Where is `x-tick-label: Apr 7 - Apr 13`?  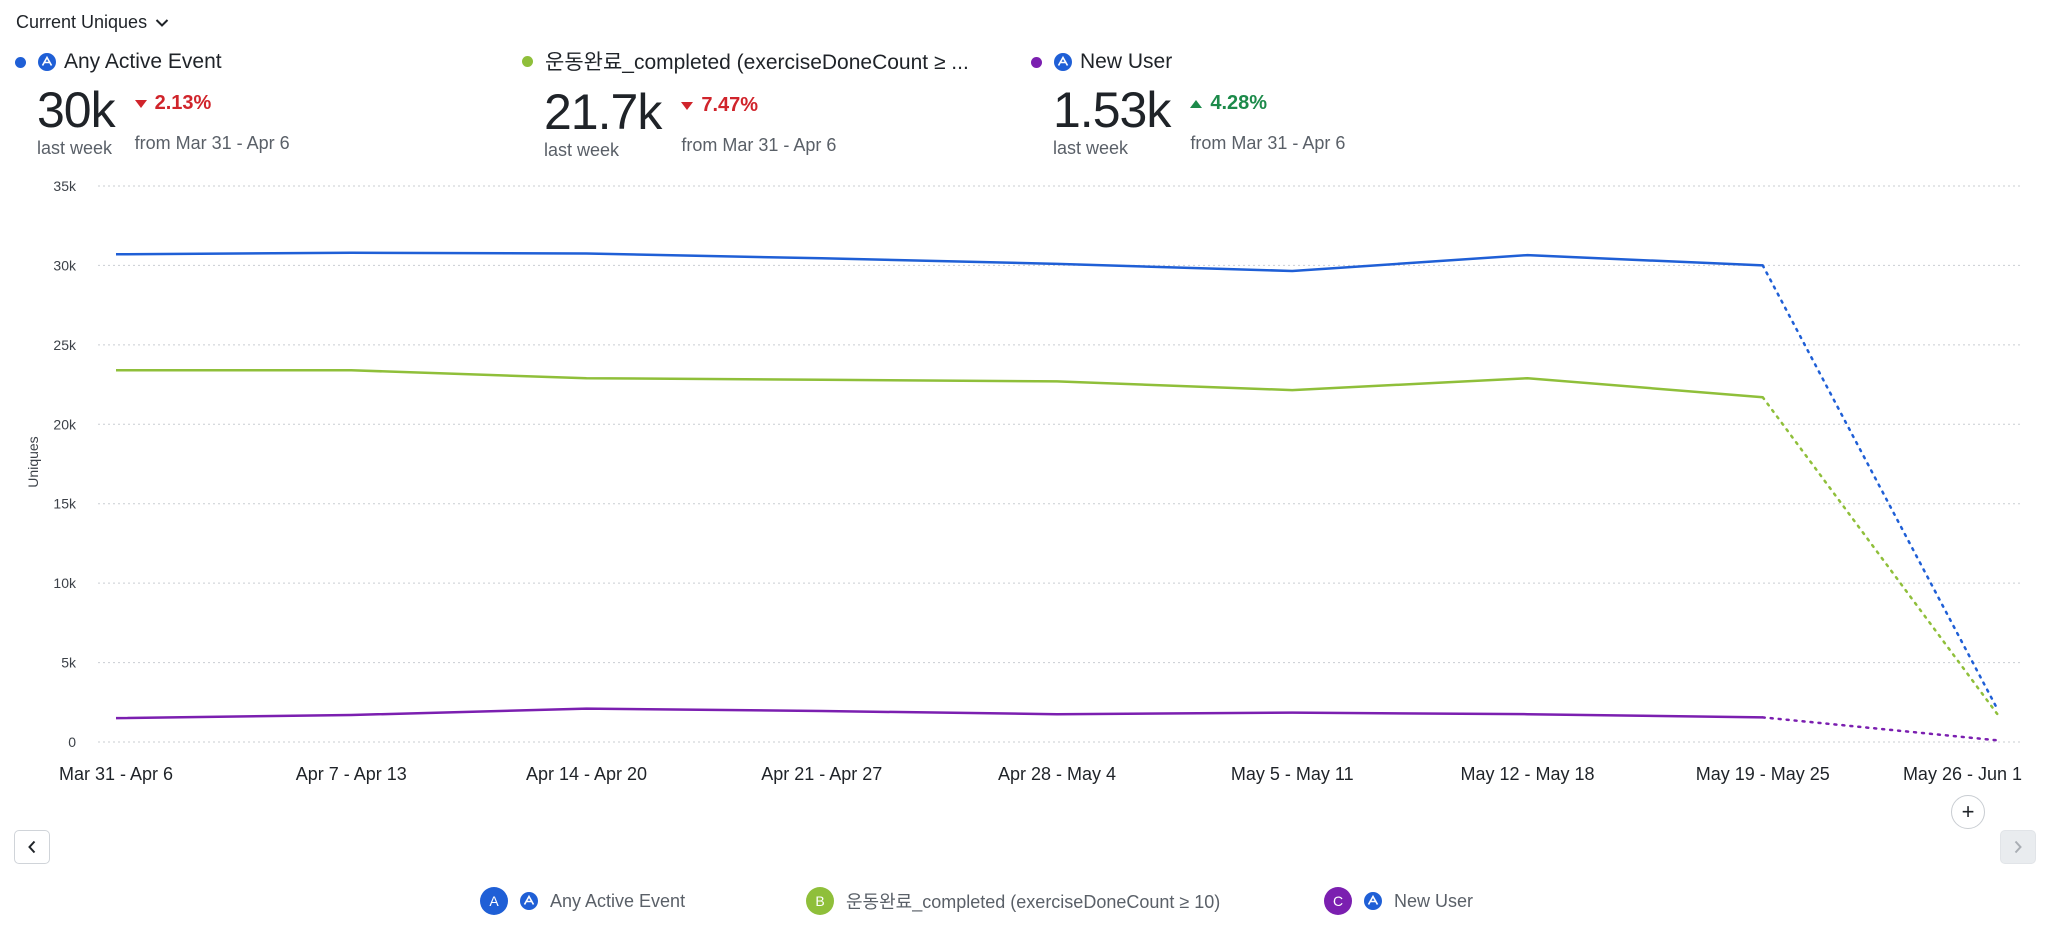 x-tick-label: Apr 7 - Apr 13 is located at coordinates (351, 774).